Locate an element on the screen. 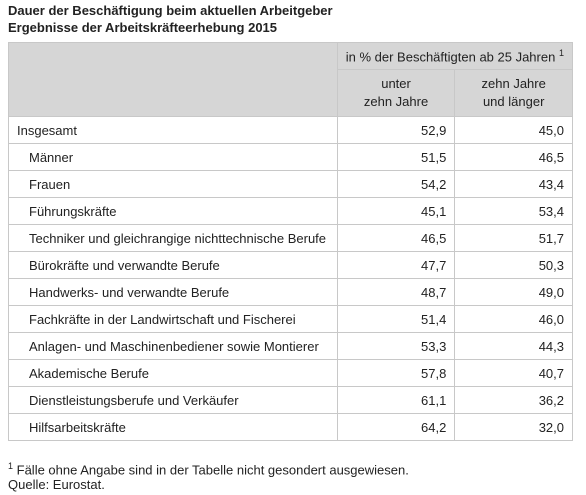 The width and height of the screenshot is (586, 495). value-cell: 44,3 is located at coordinates (513, 346).